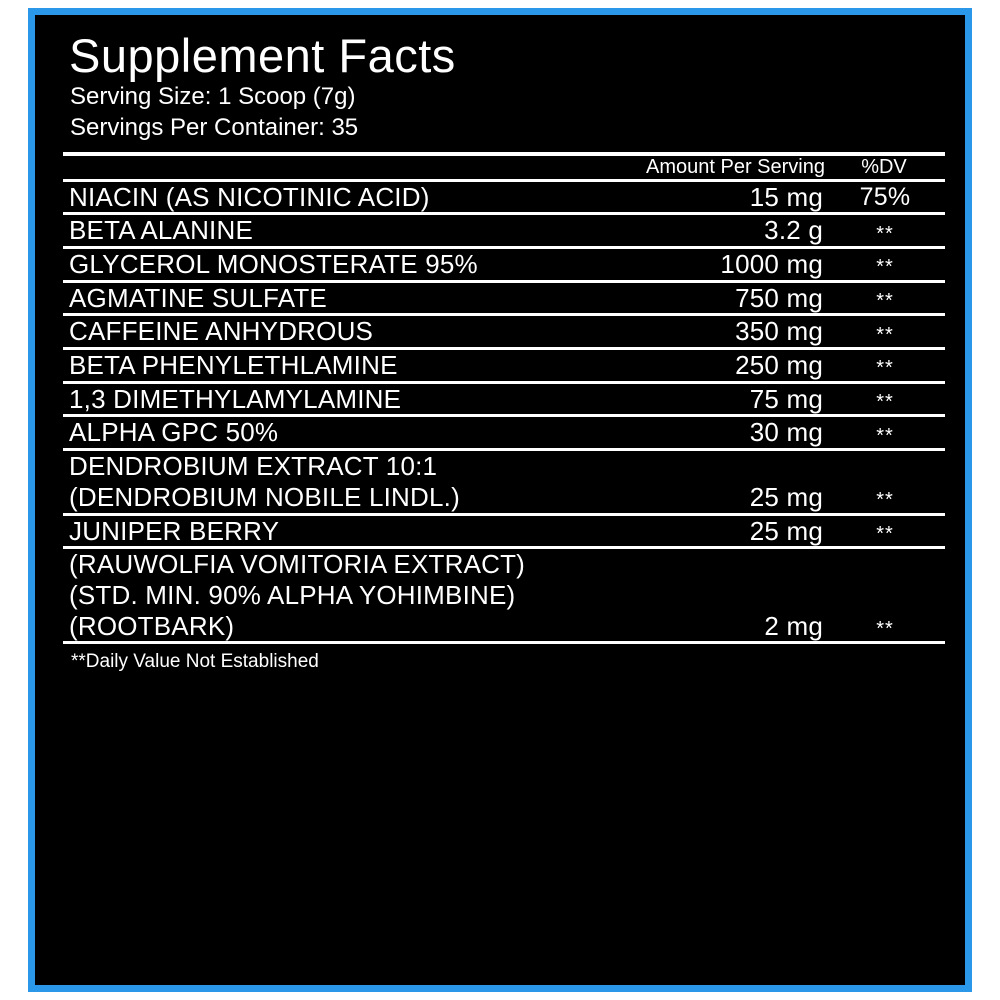 Image resolution: width=1000 pixels, height=1000 pixels. Describe the element at coordinates (161, 230) in the screenshot. I see `ingredient-name: BETA ALANINE` at that location.